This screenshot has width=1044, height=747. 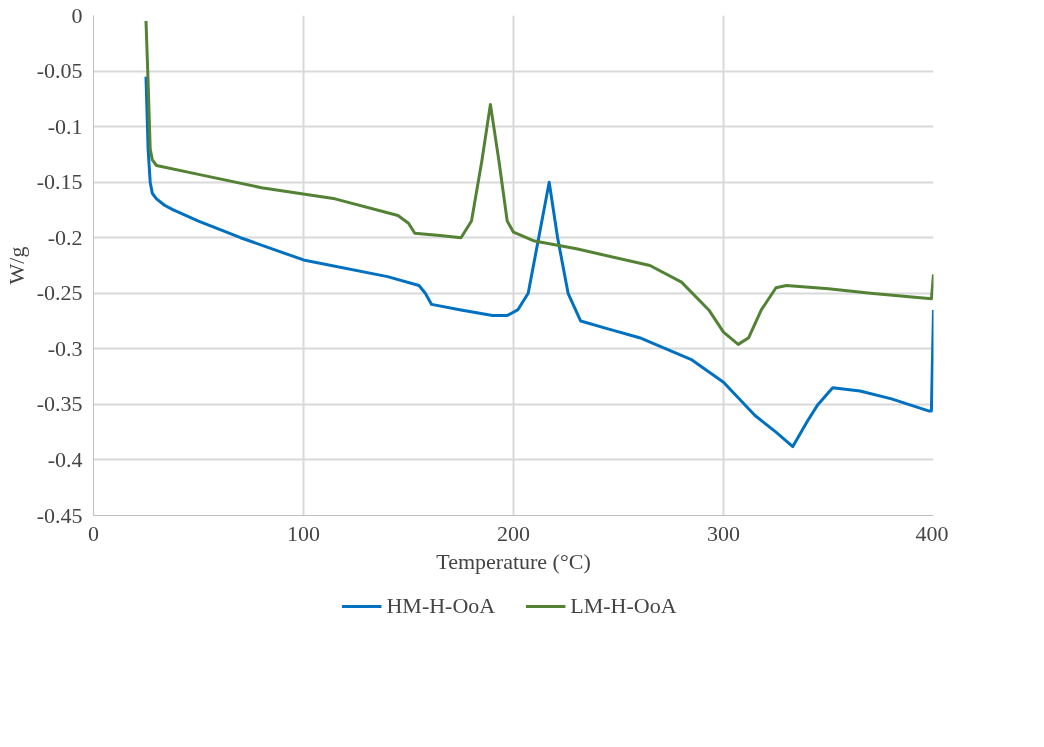 I want to click on y-tick-label: -0.45, so click(x=59, y=515).